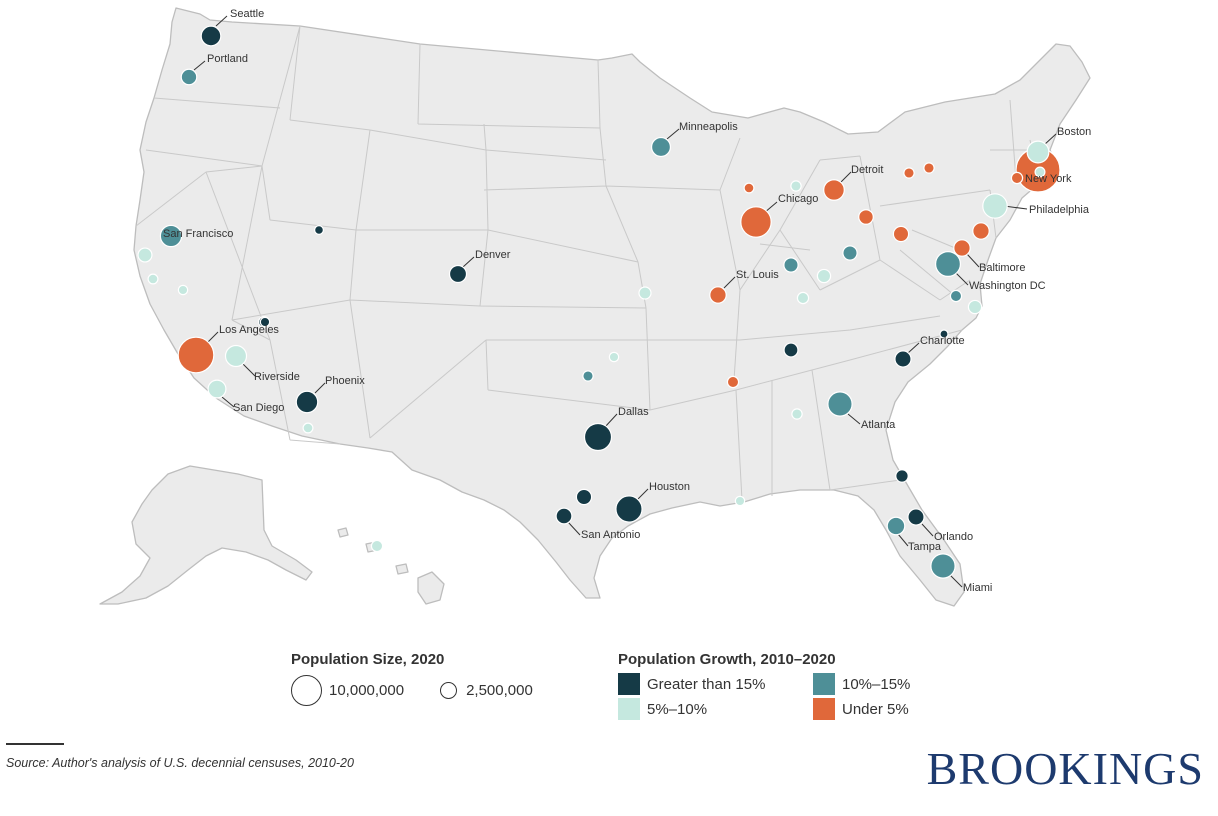  What do you see at coordinates (727, 659) in the screenshot?
I see `growth-legend-title: Population Growth, 2010–2020` at bounding box center [727, 659].